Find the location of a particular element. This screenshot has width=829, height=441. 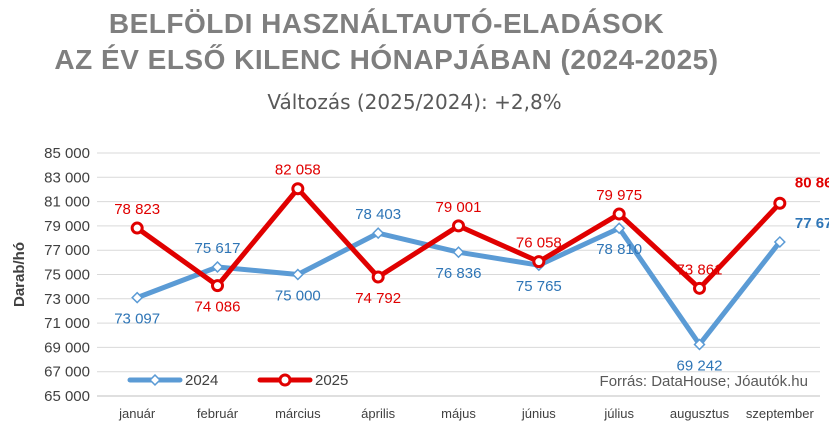

chart-title-line-2: AZ ÉV ELSŐ KILENC HÓNAPJÁBAN (2024-2025) is located at coordinates (386, 59).